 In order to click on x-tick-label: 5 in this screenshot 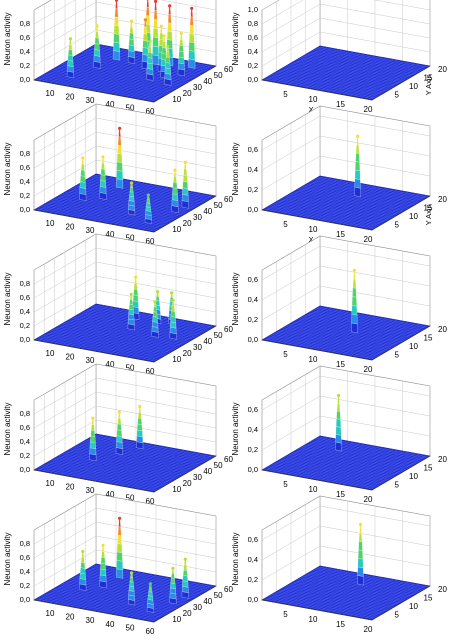, I will do `click(285, 224)`.